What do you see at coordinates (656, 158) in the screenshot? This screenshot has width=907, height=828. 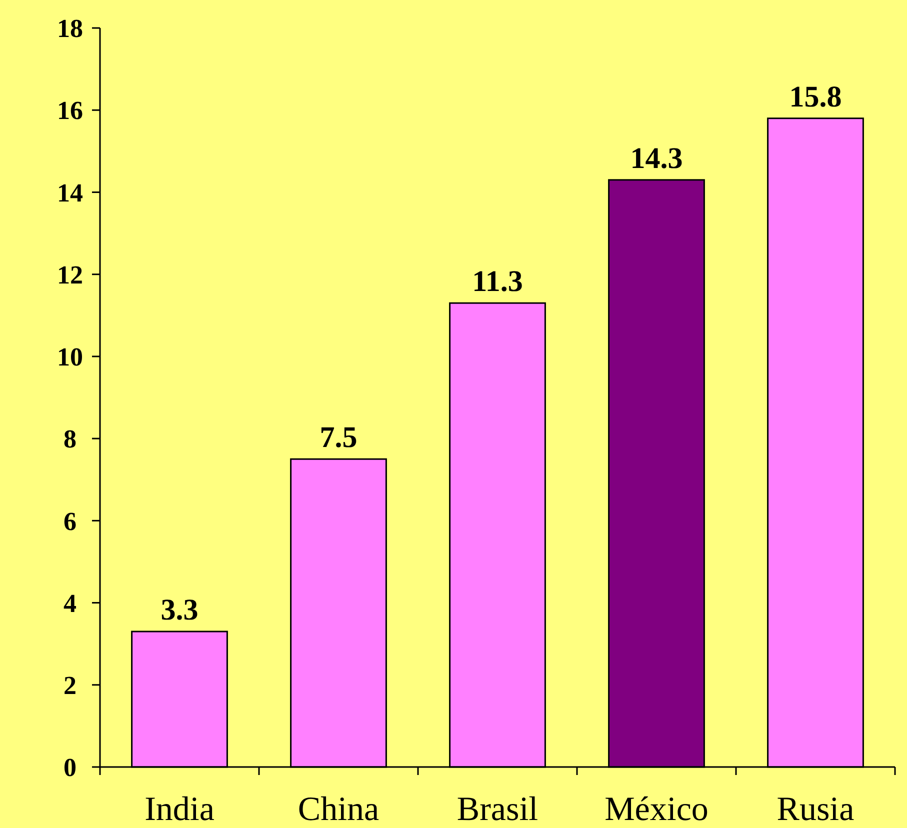 I see `data-label: 14.3` at bounding box center [656, 158].